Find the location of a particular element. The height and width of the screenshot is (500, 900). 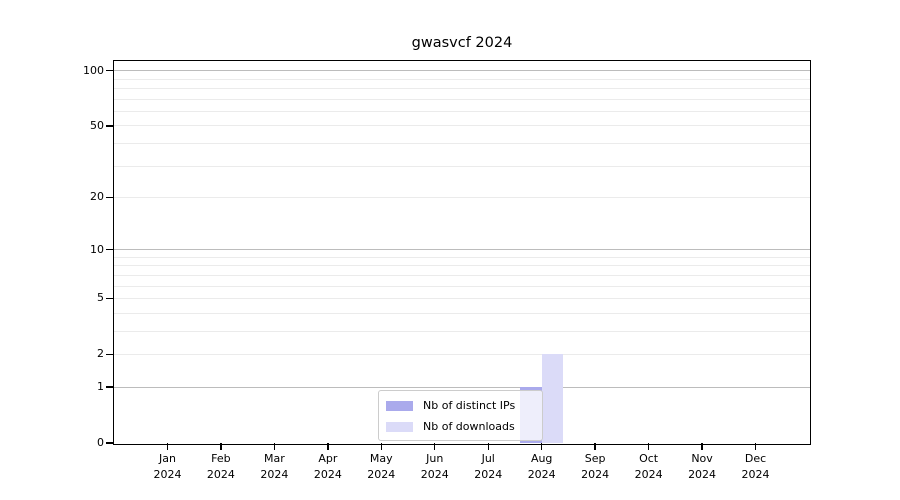

legend-label-downloads: Nb of downloads is located at coordinates (469, 426).